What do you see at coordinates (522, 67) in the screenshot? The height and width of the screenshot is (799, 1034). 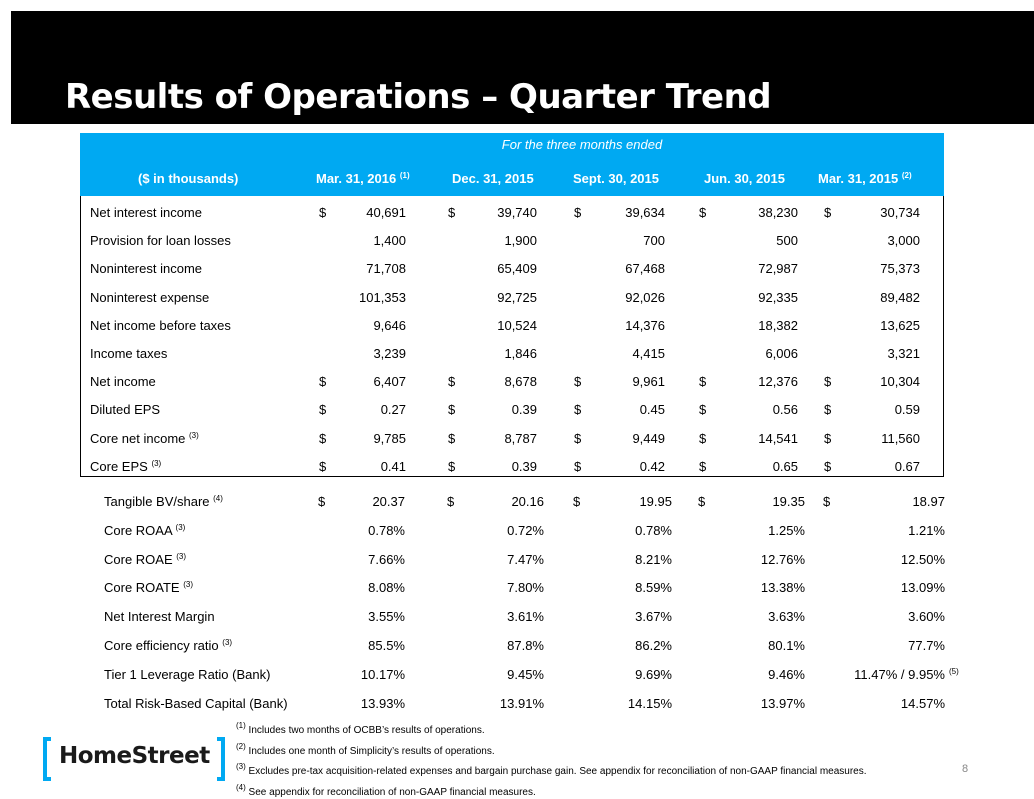 I see `title-bar: Results of Operations – Quarter Trend` at bounding box center [522, 67].